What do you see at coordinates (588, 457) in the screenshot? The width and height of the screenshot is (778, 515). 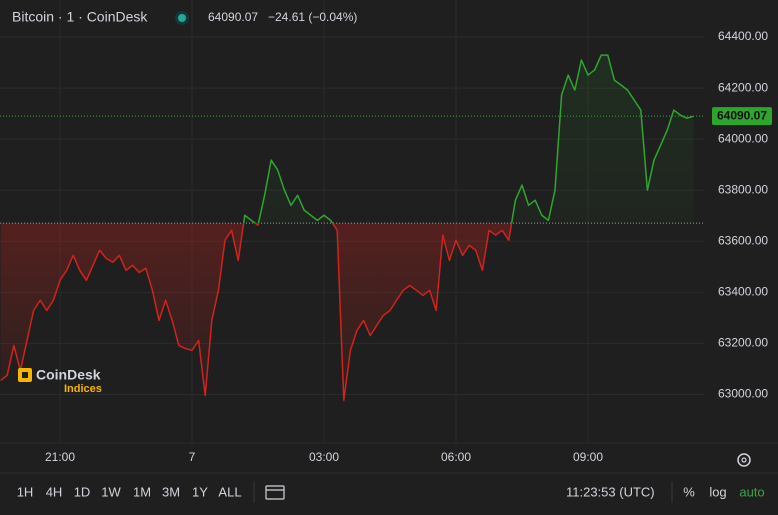 I see `x-tick-label: 09:00` at bounding box center [588, 457].